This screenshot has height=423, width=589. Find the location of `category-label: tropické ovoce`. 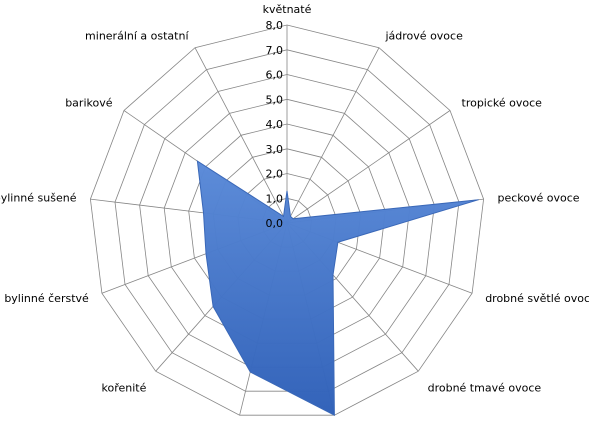

category-label: tropické ovoce is located at coordinates (502, 103).